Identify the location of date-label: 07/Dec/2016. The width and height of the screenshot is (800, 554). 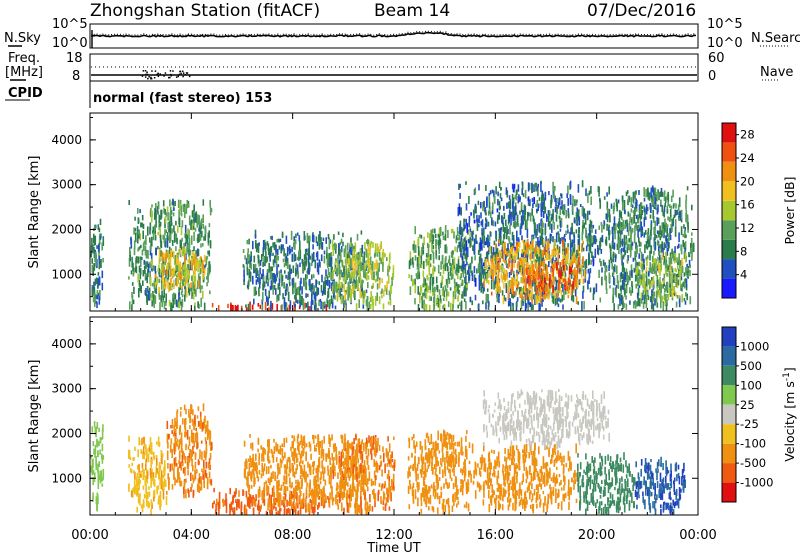
(642, 11).